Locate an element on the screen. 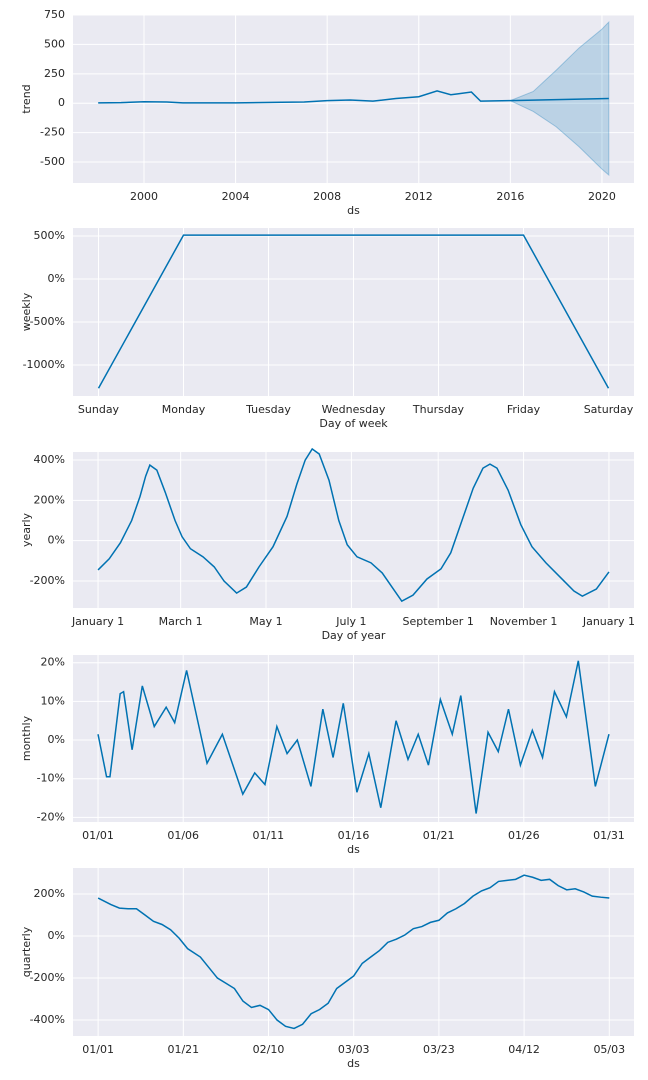 The width and height of the screenshot is (648, 1080). y-tick-label: -400% is located at coordinates (47, 1019).